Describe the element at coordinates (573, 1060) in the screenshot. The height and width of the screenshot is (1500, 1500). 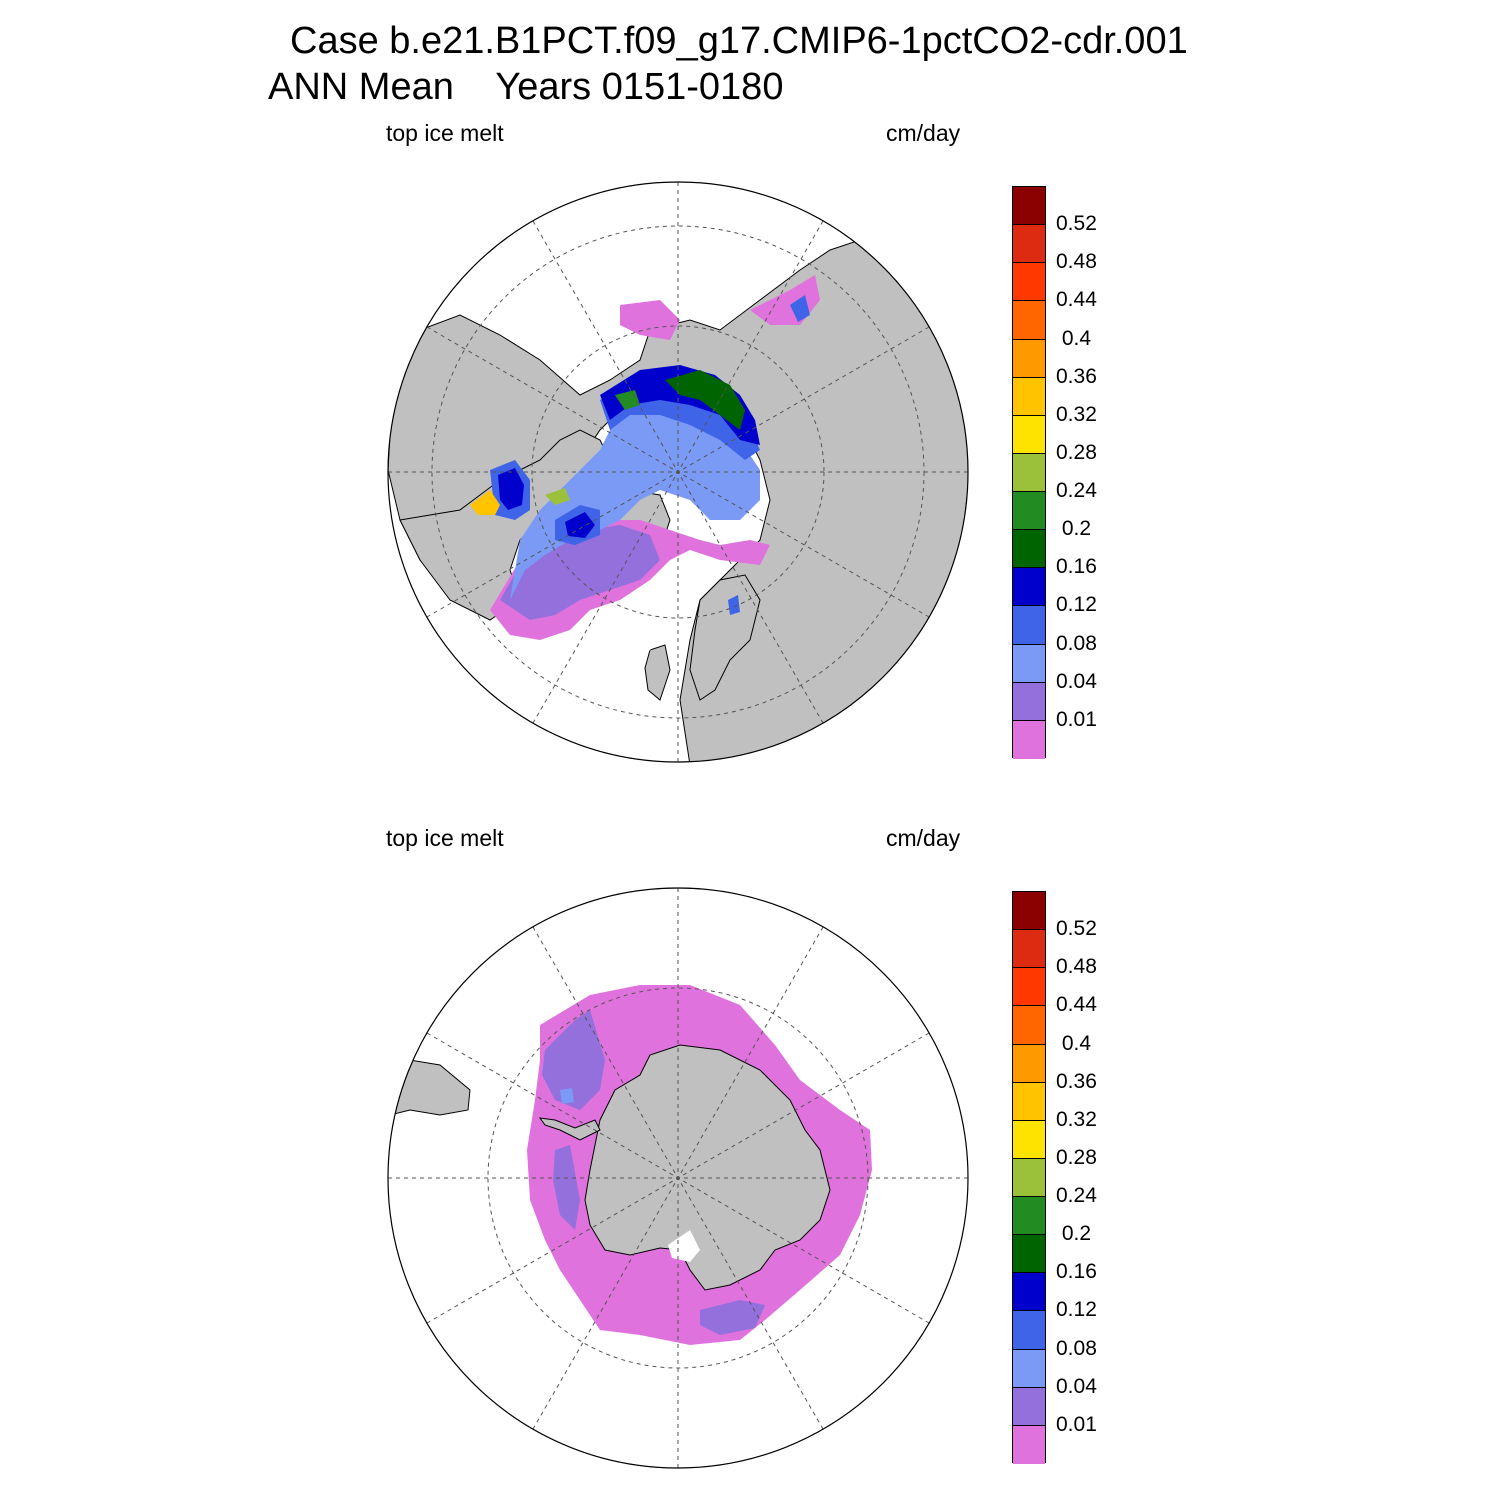
I see `south-melt-weddell-purple` at that location.